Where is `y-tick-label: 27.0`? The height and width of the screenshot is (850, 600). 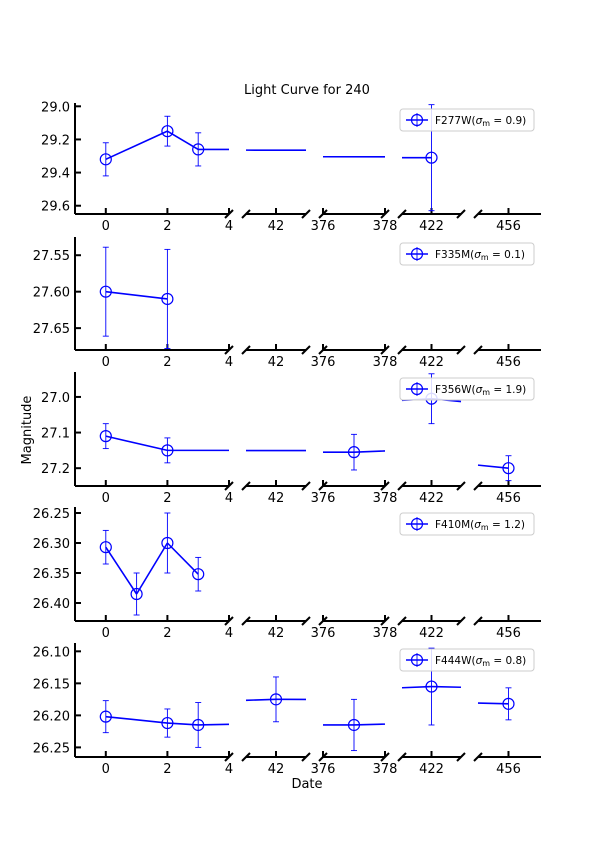 y-tick-label: 27.0 is located at coordinates (55, 398).